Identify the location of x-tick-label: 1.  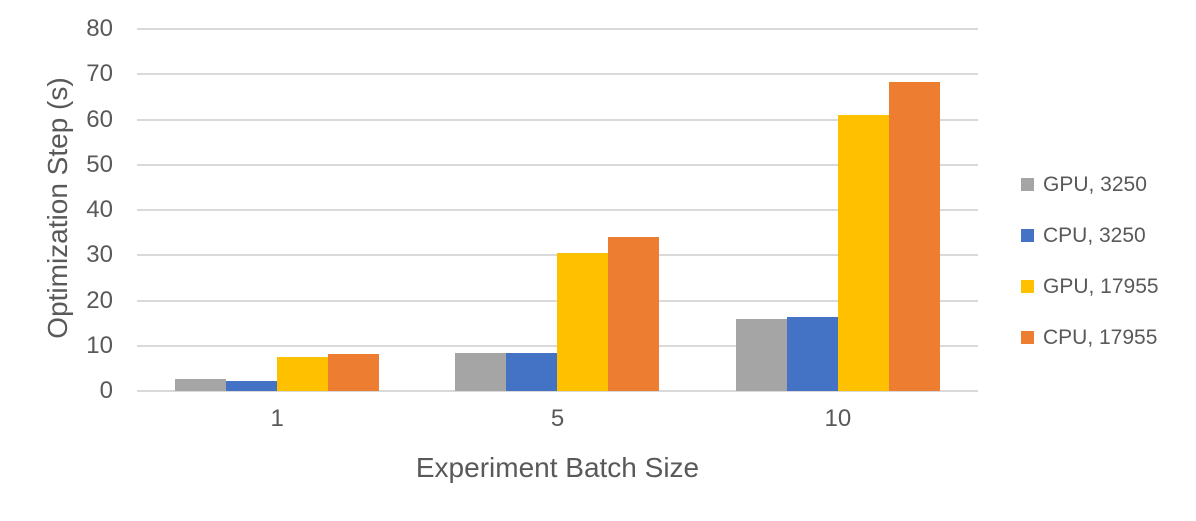
(277, 418).